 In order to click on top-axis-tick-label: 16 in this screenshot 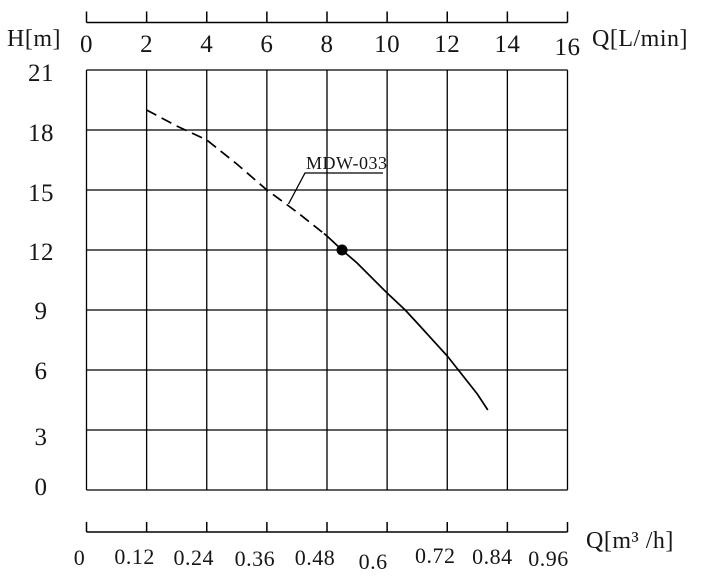, I will do `click(568, 47)`.